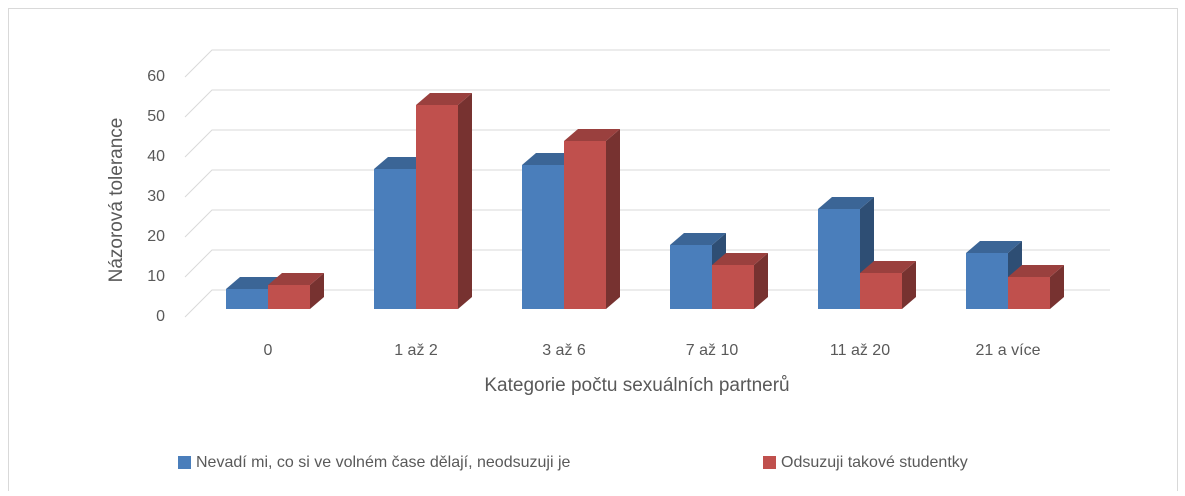  What do you see at coordinates (636, 385) in the screenshot?
I see `x-axis-title: Kategorie počtu sexuálních partnerů` at bounding box center [636, 385].